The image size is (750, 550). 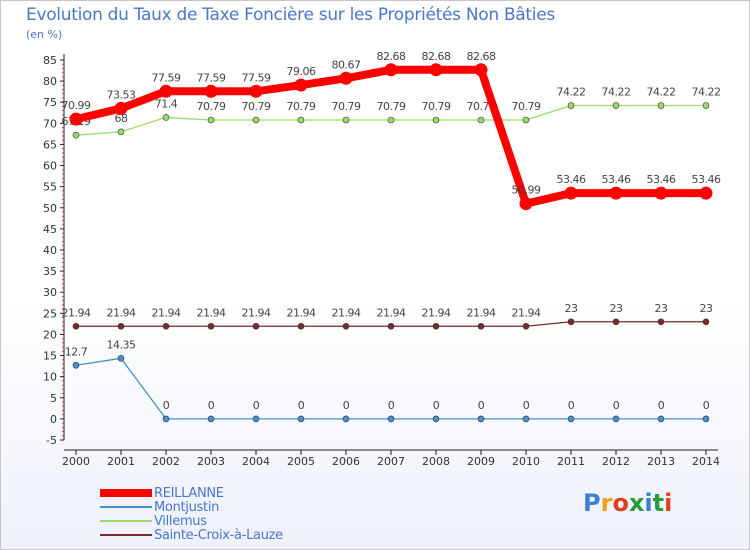 What do you see at coordinates (706, 92) in the screenshot?
I see `data-label: 74.22` at bounding box center [706, 92].